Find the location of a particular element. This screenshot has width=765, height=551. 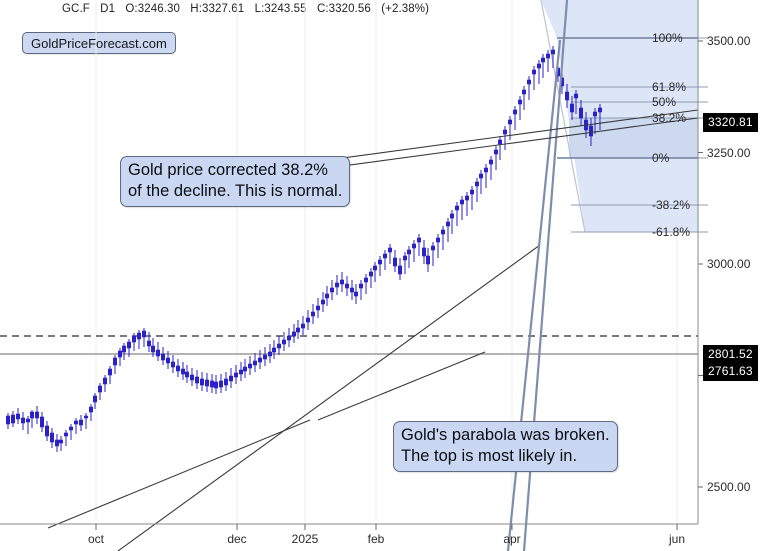

fib-label-0%: 0% is located at coordinates (661, 158).